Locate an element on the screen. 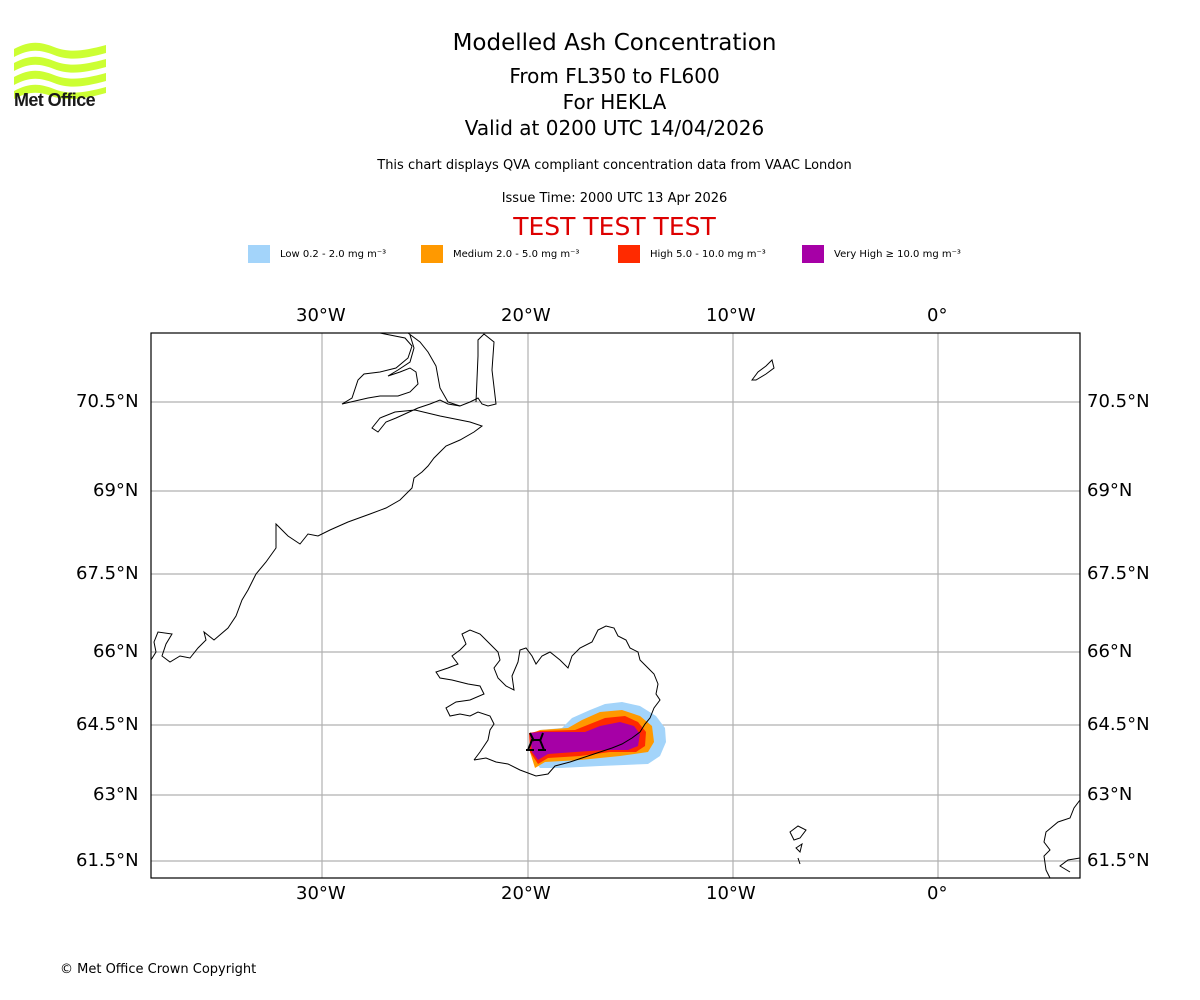 The width and height of the screenshot is (1200, 1000). lat-tick-right-66: 66°N is located at coordinates (1110, 651).